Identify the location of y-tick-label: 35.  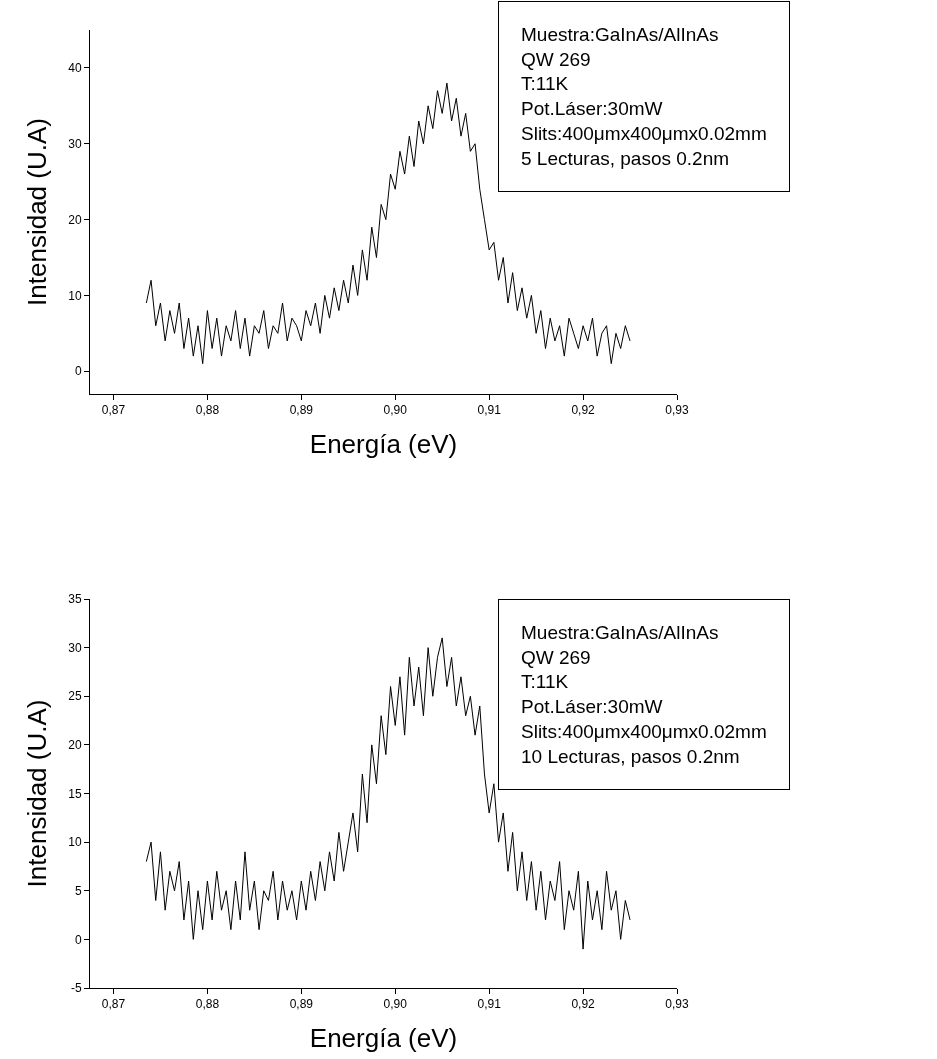
(75, 599).